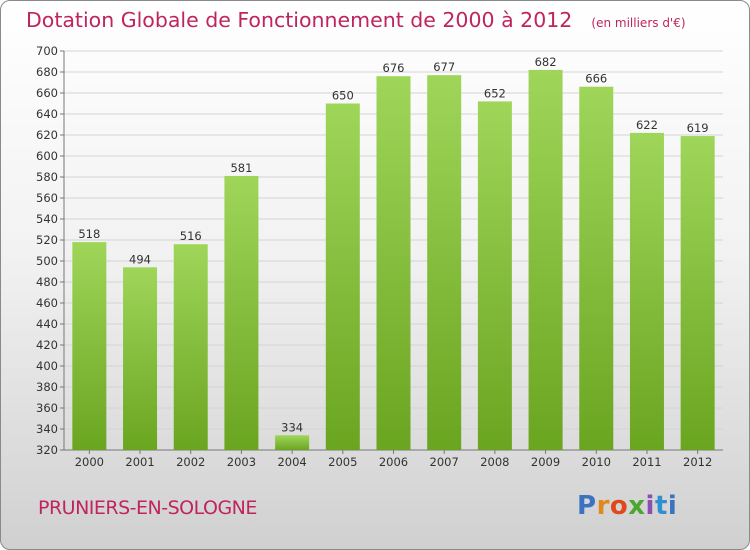 This screenshot has width=750, height=550. What do you see at coordinates (47, 198) in the screenshot?
I see `y-tick-label: 560` at bounding box center [47, 198].